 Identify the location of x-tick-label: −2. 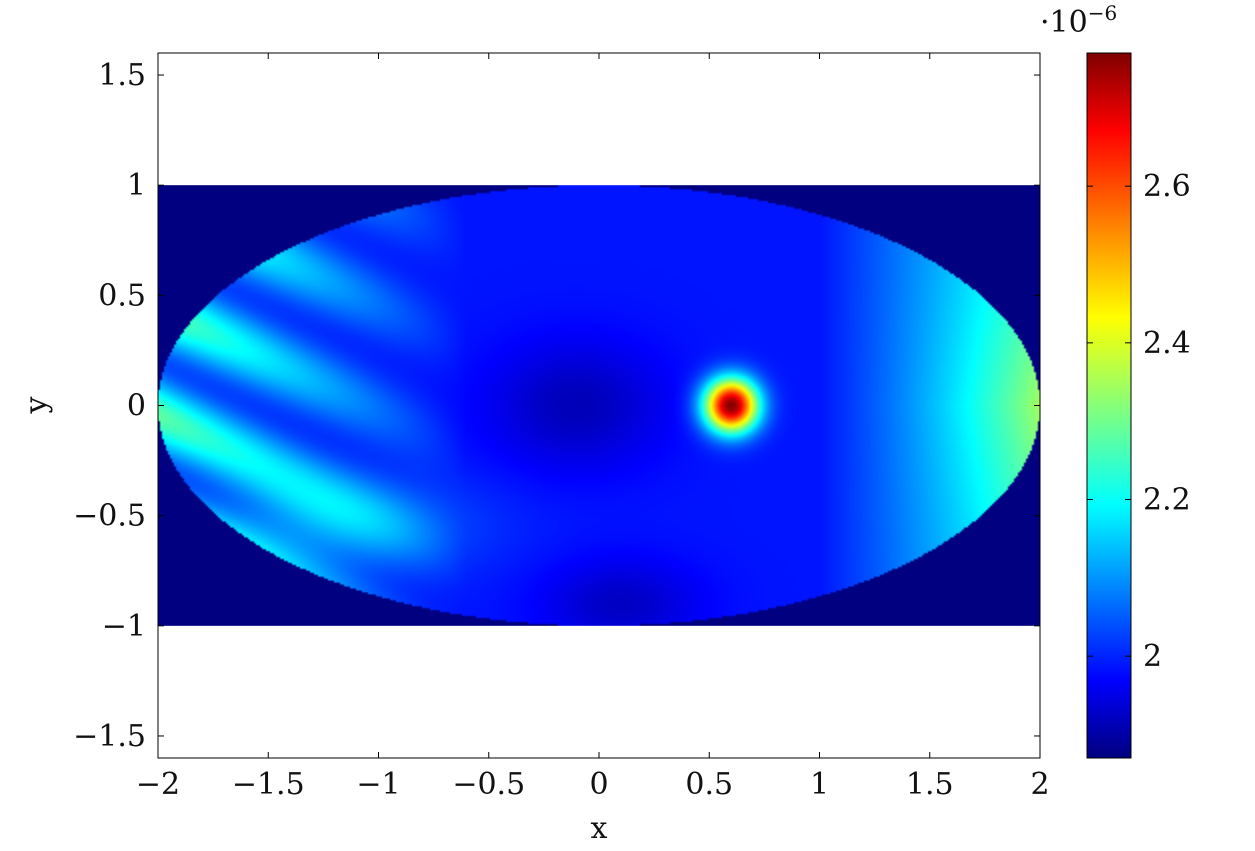
(158, 784).